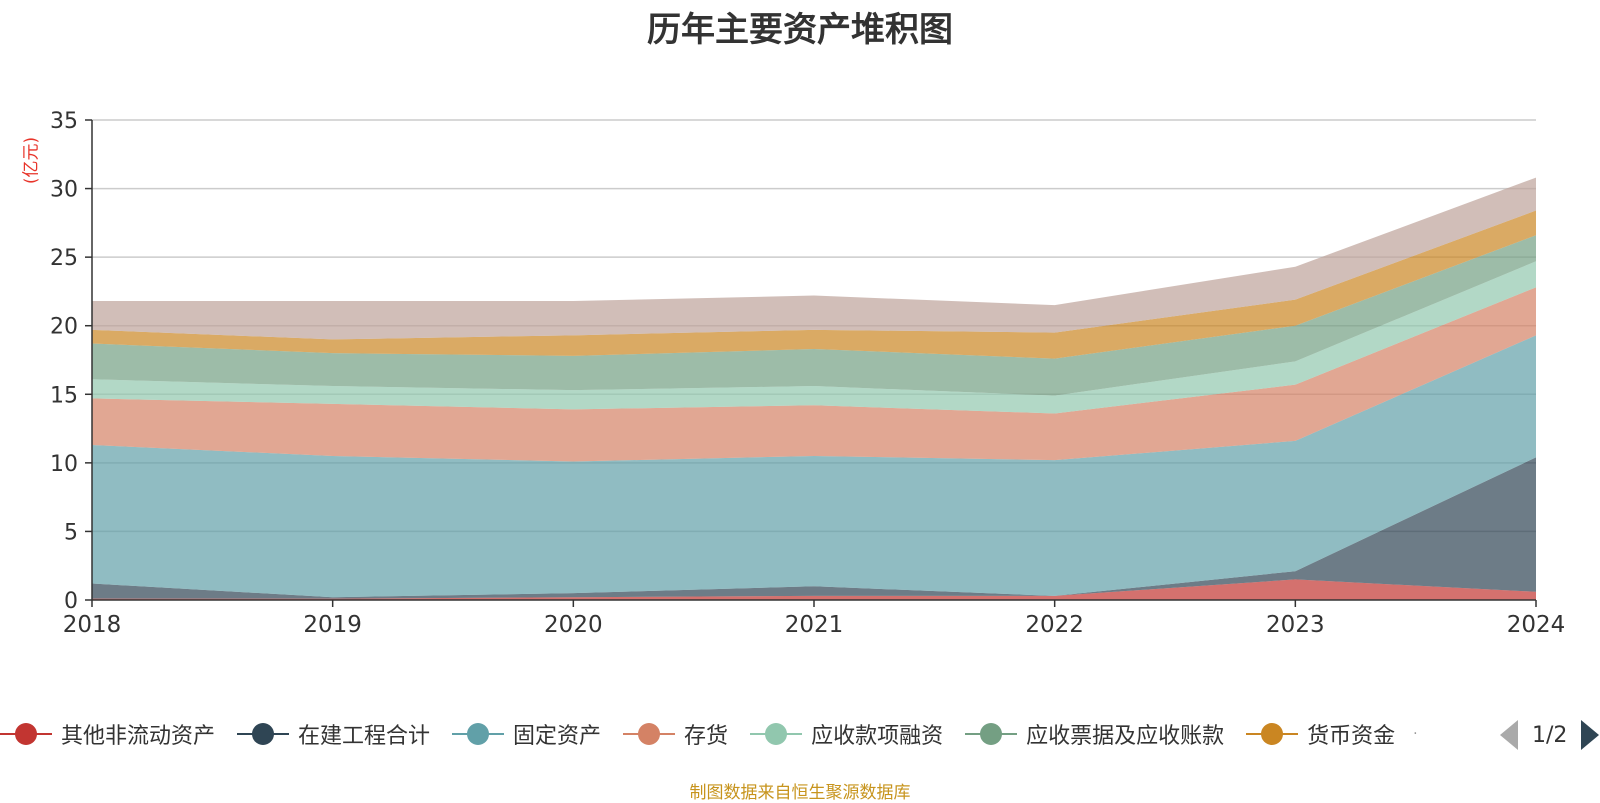 The height and width of the screenshot is (803, 1600). Describe the element at coordinates (706, 736) in the screenshot. I see `legend-label: 存货` at that location.